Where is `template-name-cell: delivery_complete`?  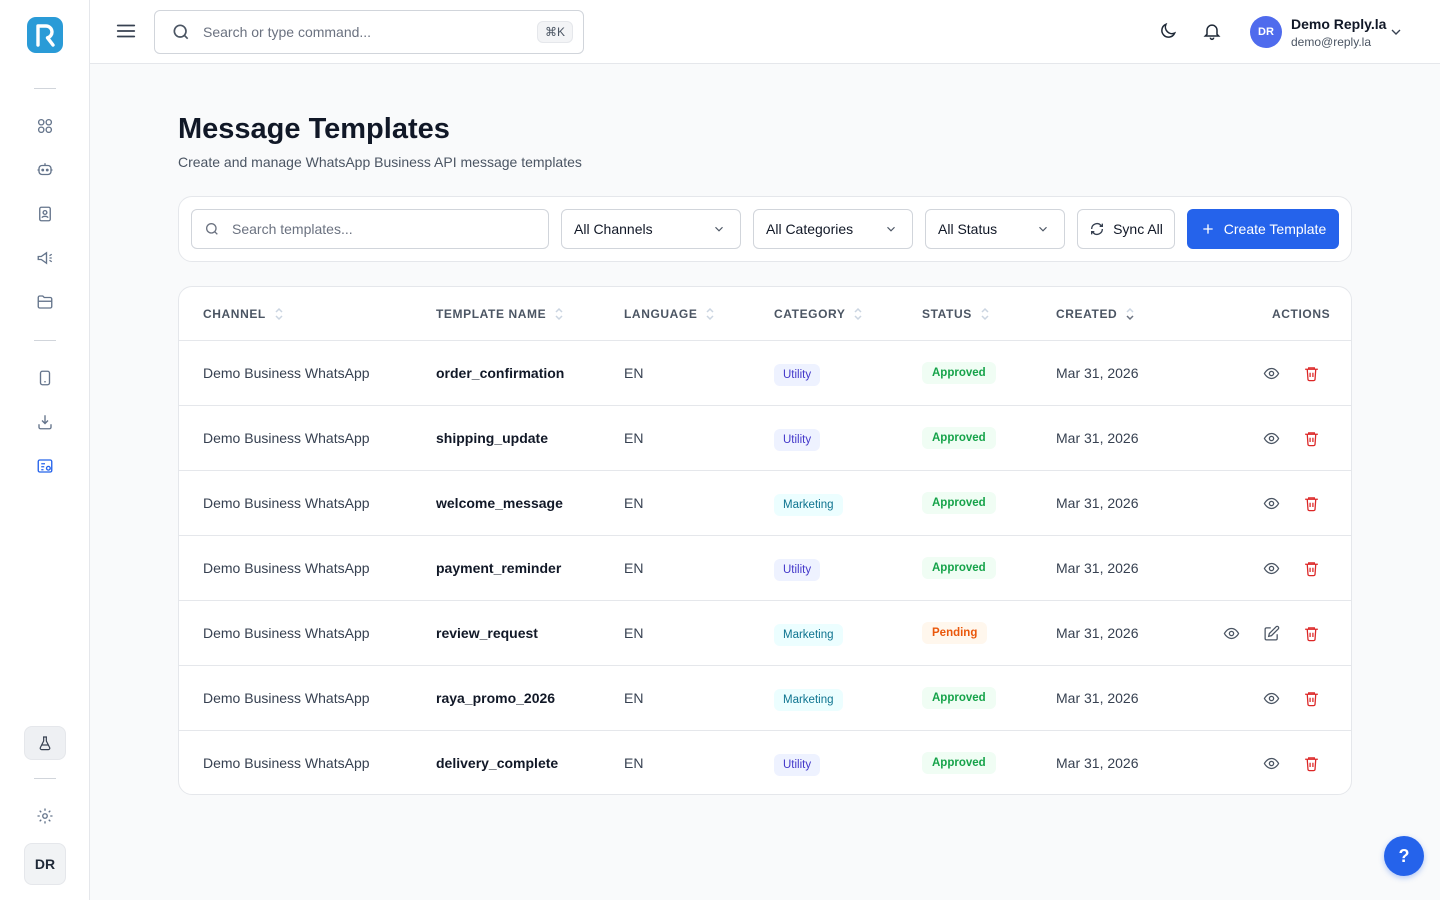 template-name-cell: delivery_complete is located at coordinates (497, 763).